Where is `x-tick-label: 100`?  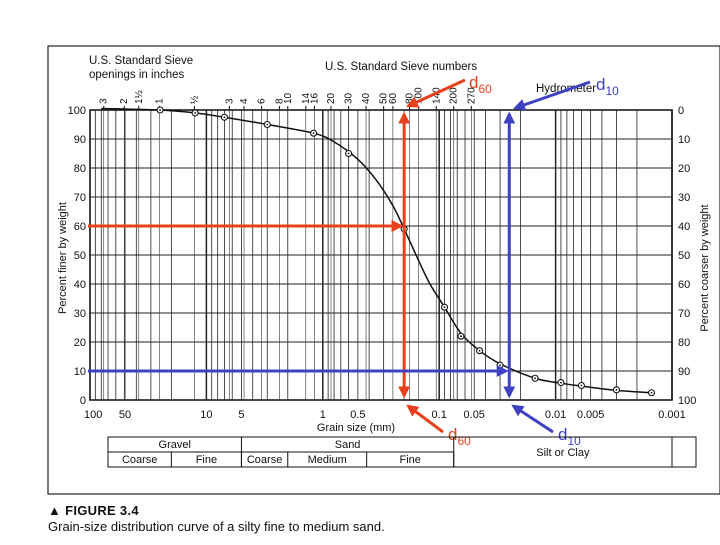
x-tick-label: 100 is located at coordinates (93, 415).